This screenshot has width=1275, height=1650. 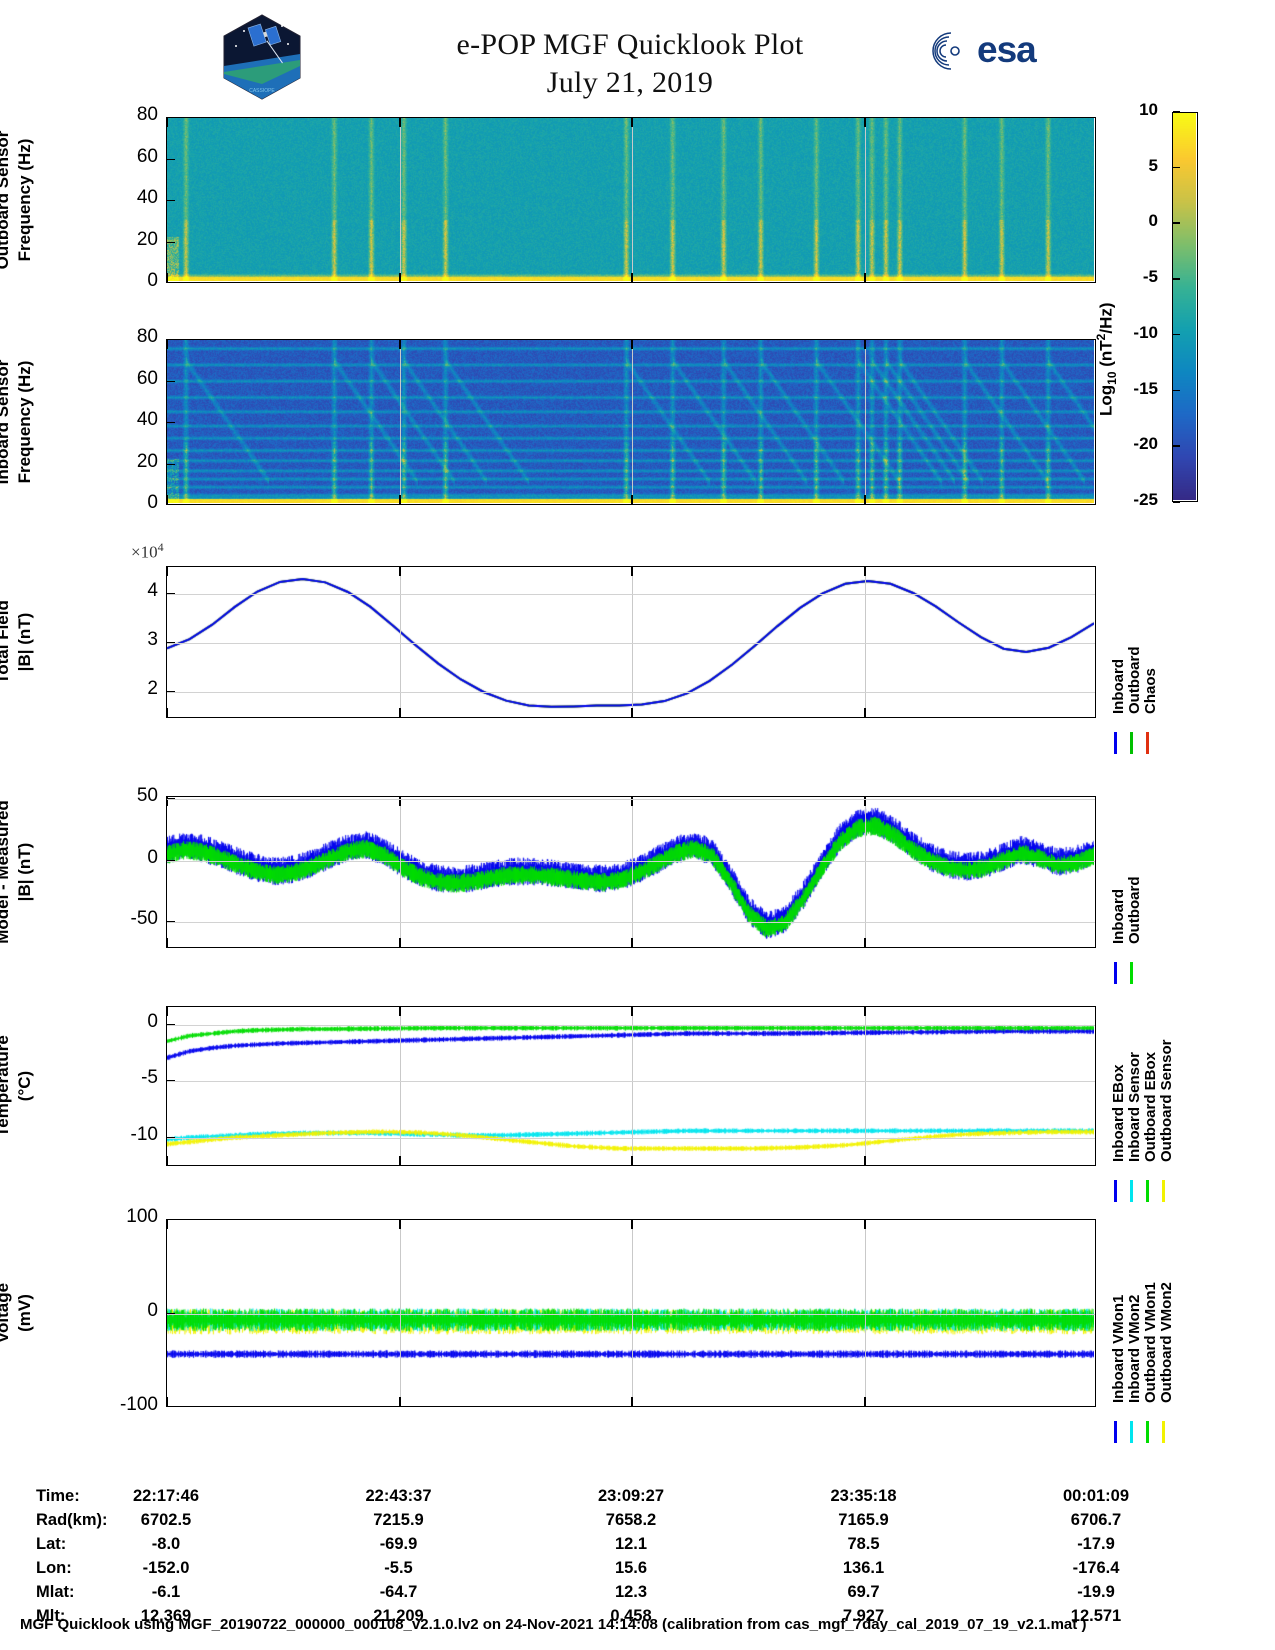 I want to click on y-axis-label-line1: Outboard Sensor, so click(x=6, y=200).